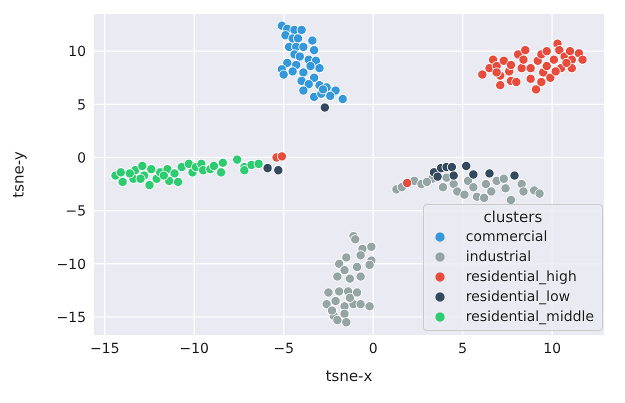  I want to click on legend-label: commercial, so click(507, 237).